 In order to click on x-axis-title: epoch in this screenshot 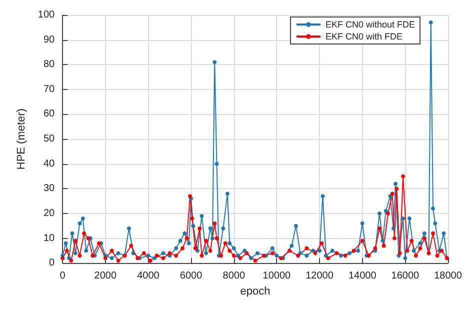, I will do `click(255, 292)`.